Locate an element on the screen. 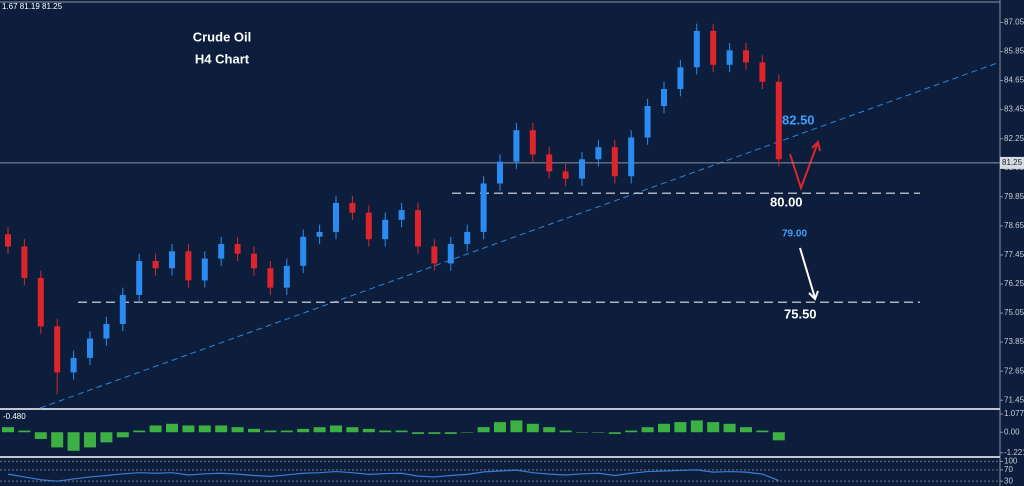 The image size is (1024, 486). red-arrow is located at coordinates (804, 166).